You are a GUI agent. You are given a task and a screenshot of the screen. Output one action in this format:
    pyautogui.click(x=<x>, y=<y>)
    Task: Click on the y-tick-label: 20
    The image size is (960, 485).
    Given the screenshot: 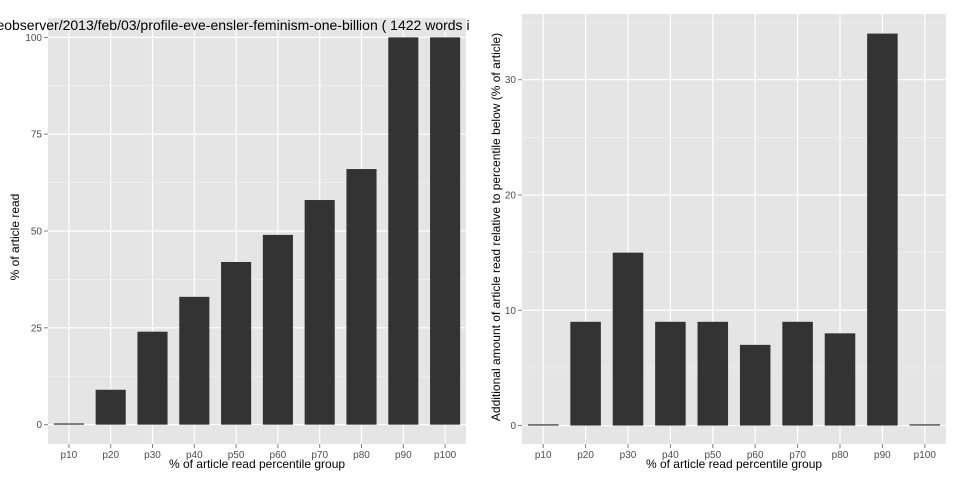 What is the action you would take?
    pyautogui.click(x=511, y=195)
    